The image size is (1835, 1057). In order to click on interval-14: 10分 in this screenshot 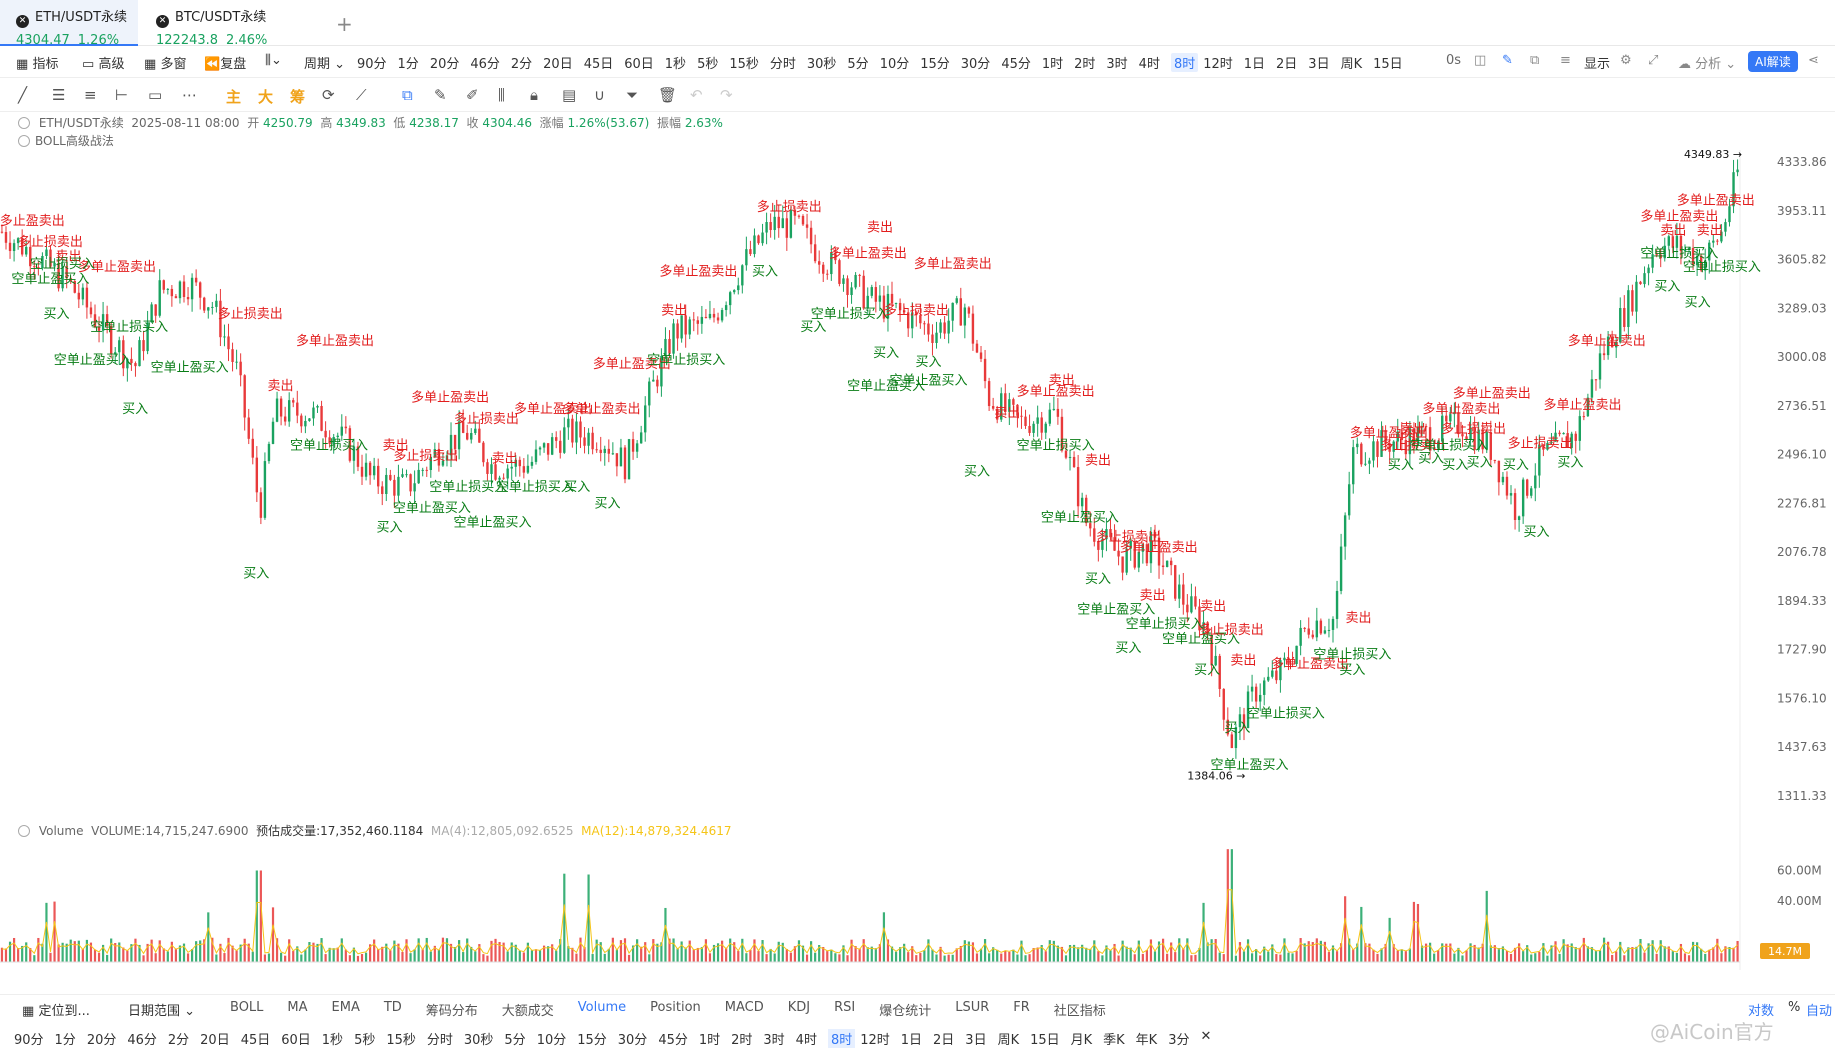, I will do `click(894, 64)`.